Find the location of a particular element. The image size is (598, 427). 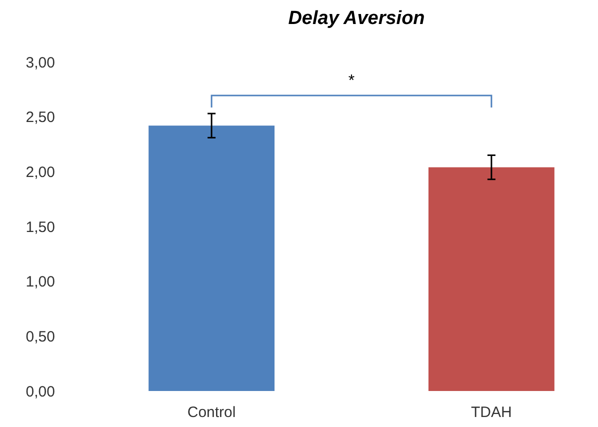

x-tick-label: Control is located at coordinates (211, 412).